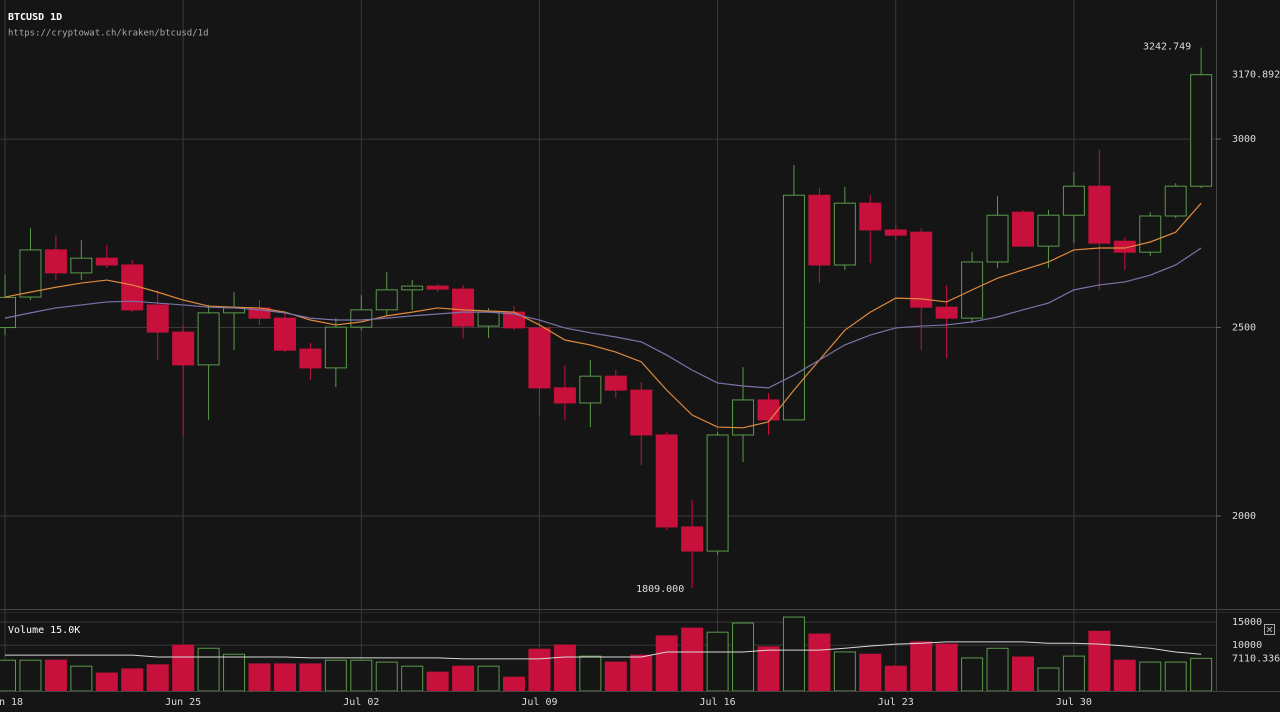 The height and width of the screenshot is (712, 1280). I want to click on chart-subtitle: https://cryptowat.ch/kraken/btcusd/1d, so click(108, 34).